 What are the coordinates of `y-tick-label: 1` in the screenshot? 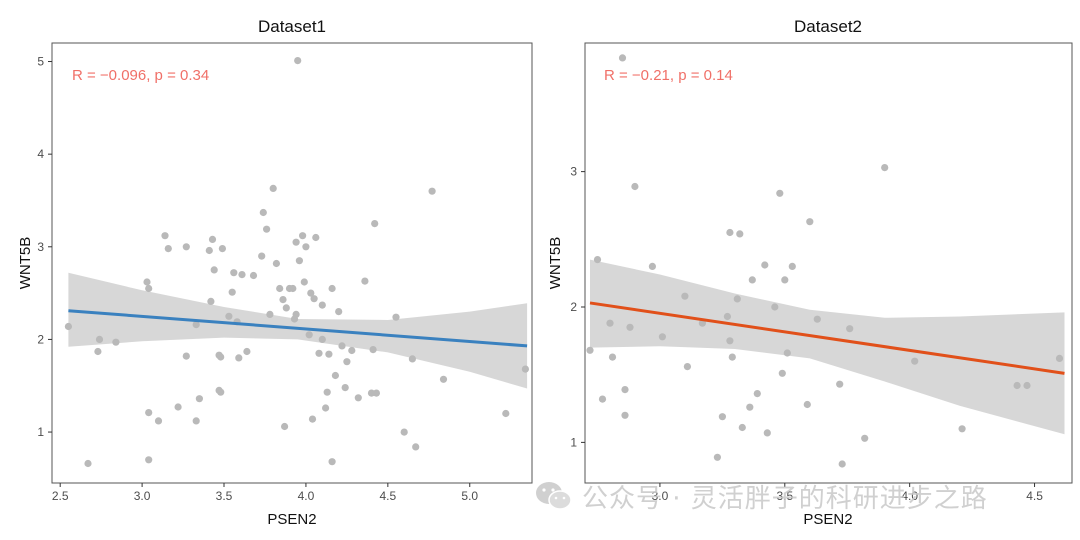 It's located at (573, 442).